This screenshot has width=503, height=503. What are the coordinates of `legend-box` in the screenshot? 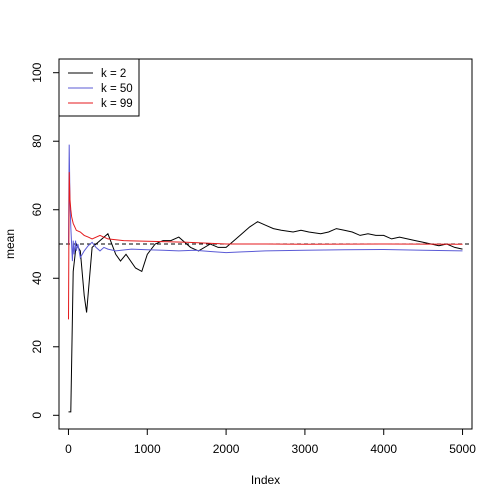 It's located at (99, 87).